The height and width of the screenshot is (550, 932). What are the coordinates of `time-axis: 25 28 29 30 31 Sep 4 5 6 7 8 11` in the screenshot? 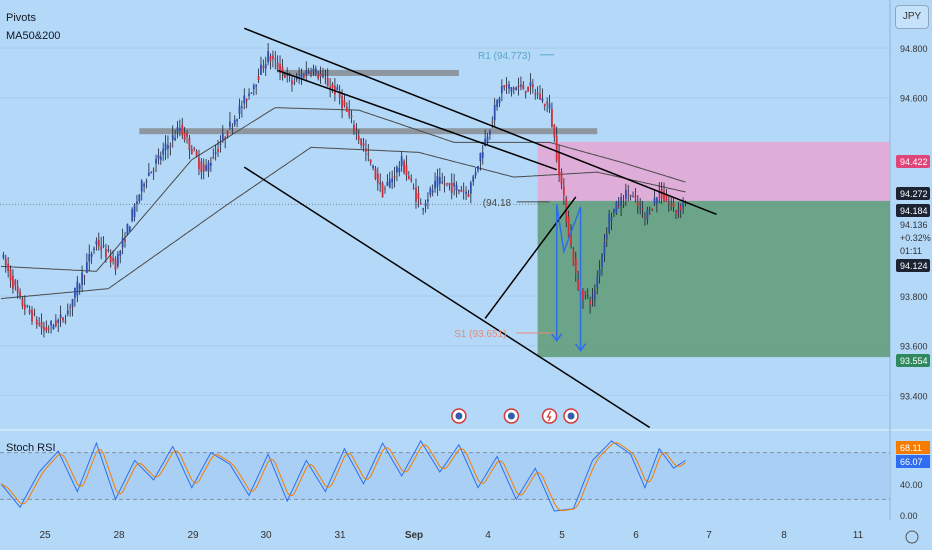 It's located at (479, 537).